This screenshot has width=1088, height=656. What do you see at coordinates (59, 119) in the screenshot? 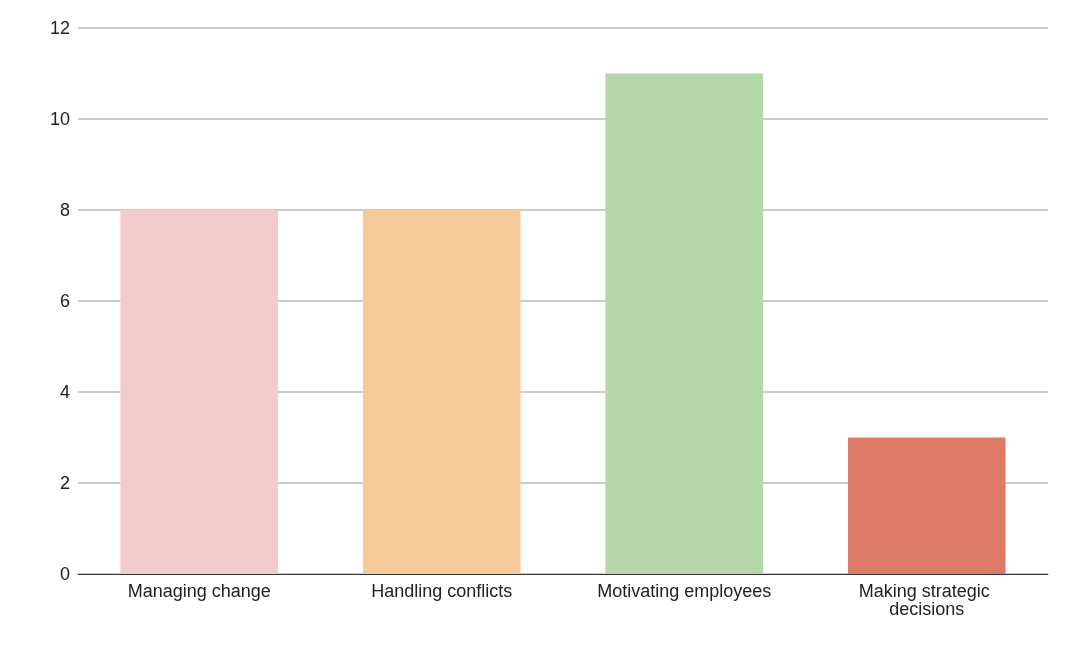
I see `y-tick-label: 10` at bounding box center [59, 119].